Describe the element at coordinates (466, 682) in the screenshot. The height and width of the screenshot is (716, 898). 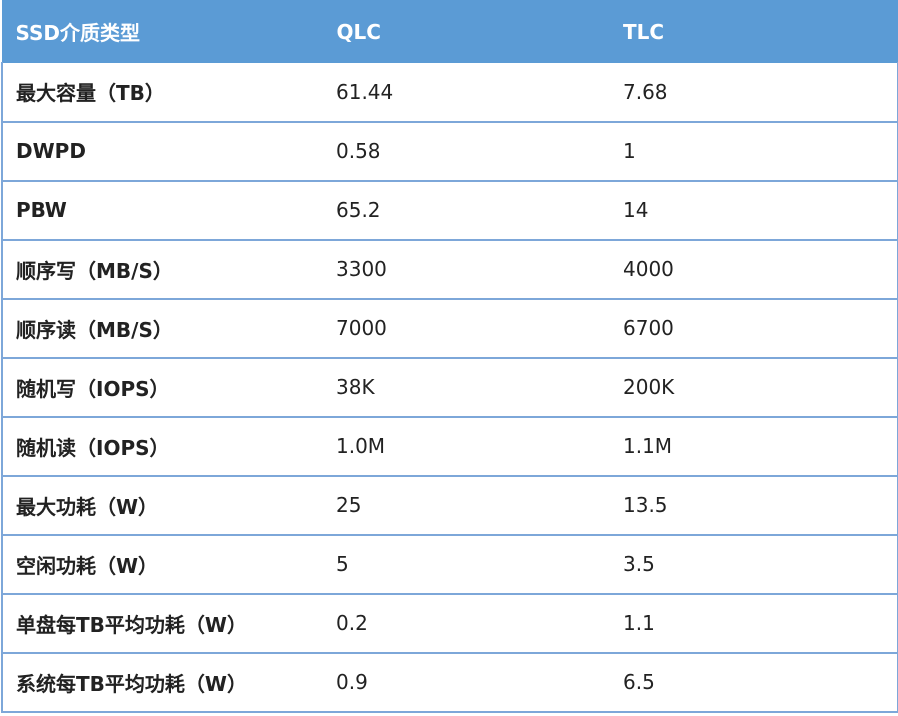
I see `cell: 0.9` at that location.